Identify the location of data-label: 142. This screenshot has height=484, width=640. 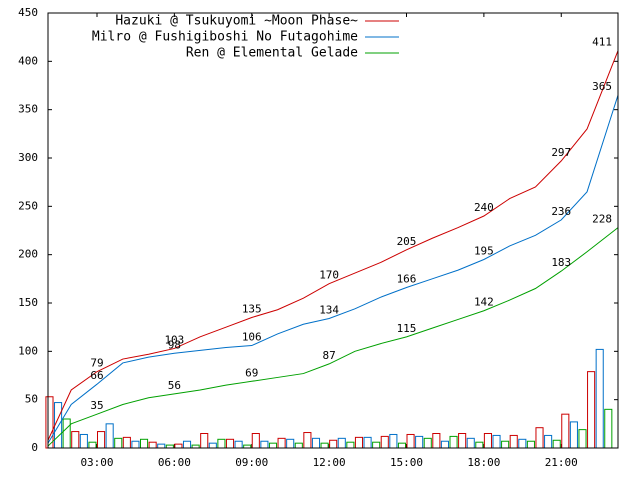
(484, 302).